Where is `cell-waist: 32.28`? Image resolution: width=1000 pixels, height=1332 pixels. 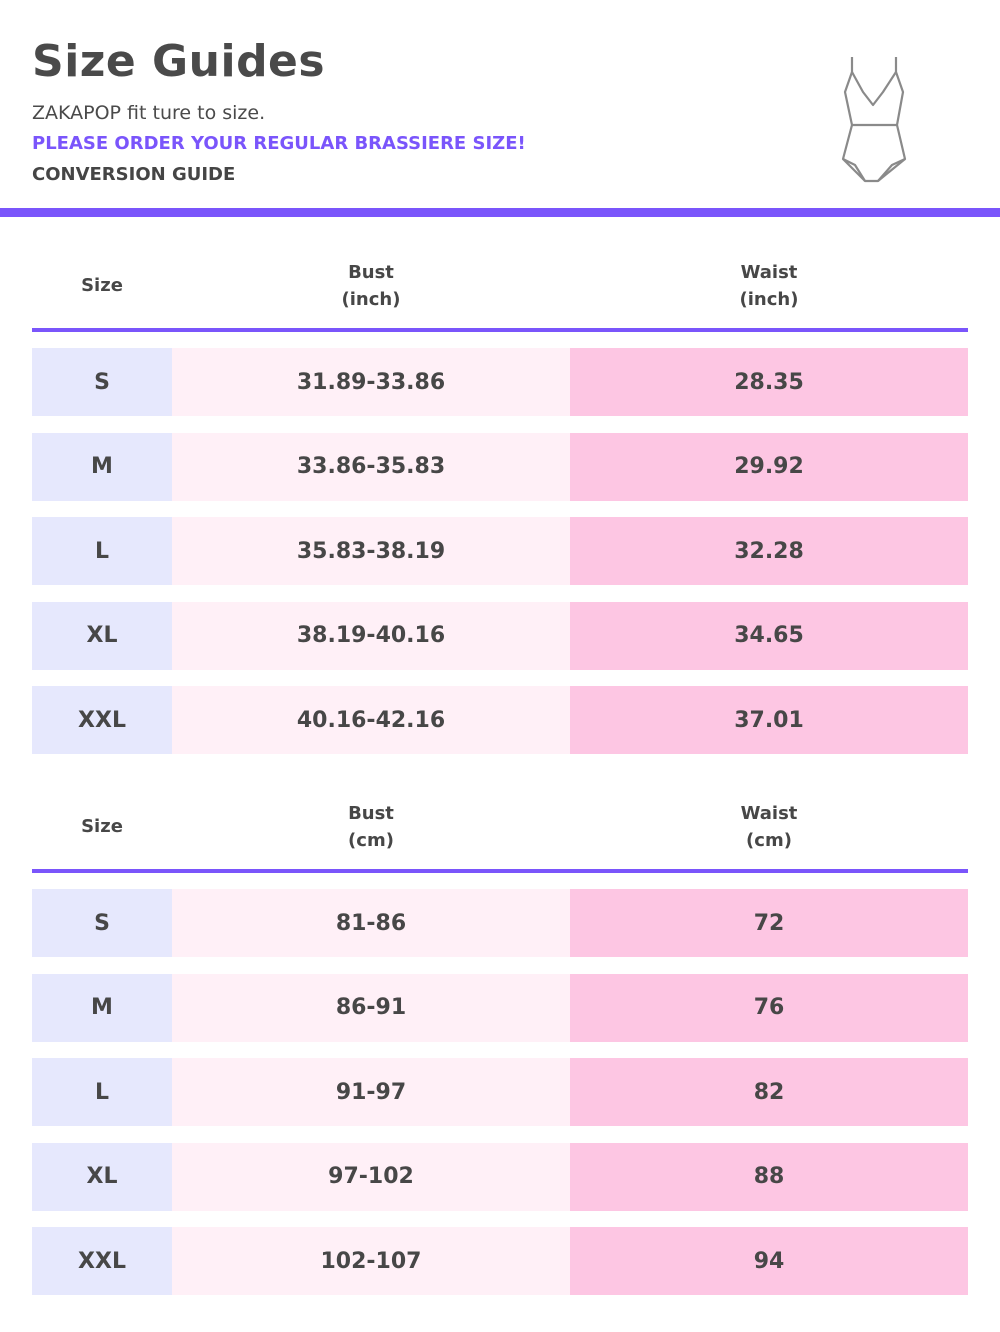 cell-waist: 32.28 is located at coordinates (769, 551).